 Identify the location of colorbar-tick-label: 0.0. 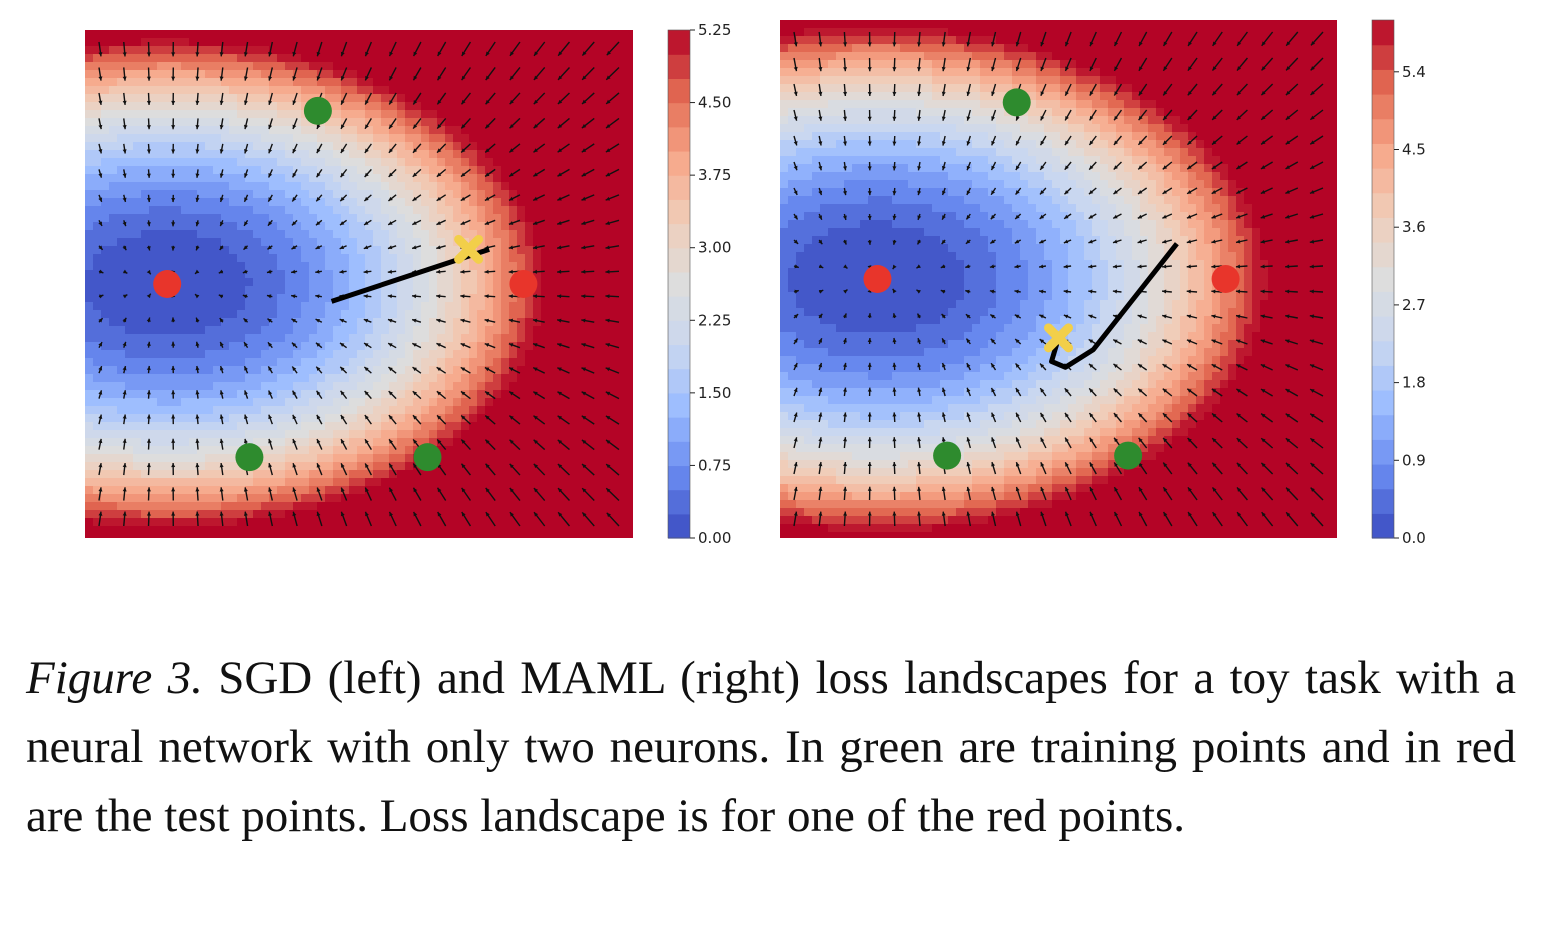
(1414, 538).